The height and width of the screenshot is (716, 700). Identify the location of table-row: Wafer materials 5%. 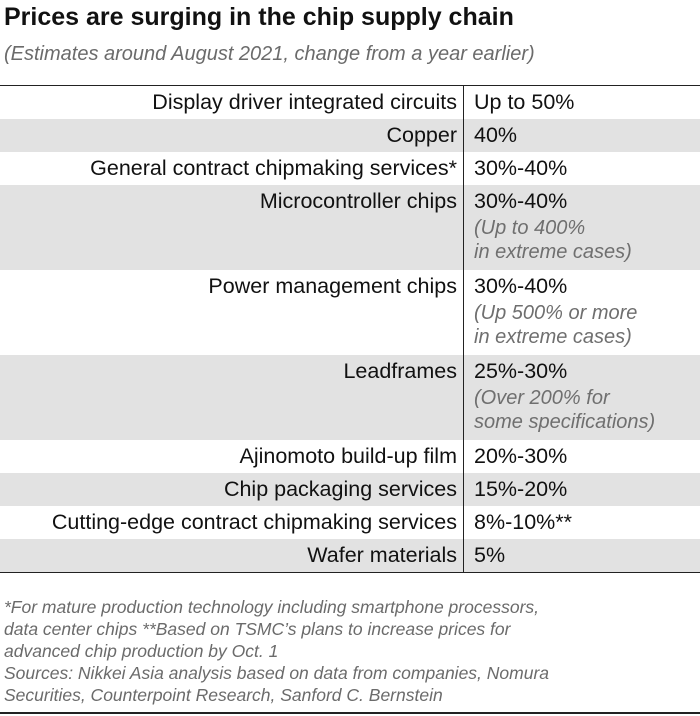
(350, 555).